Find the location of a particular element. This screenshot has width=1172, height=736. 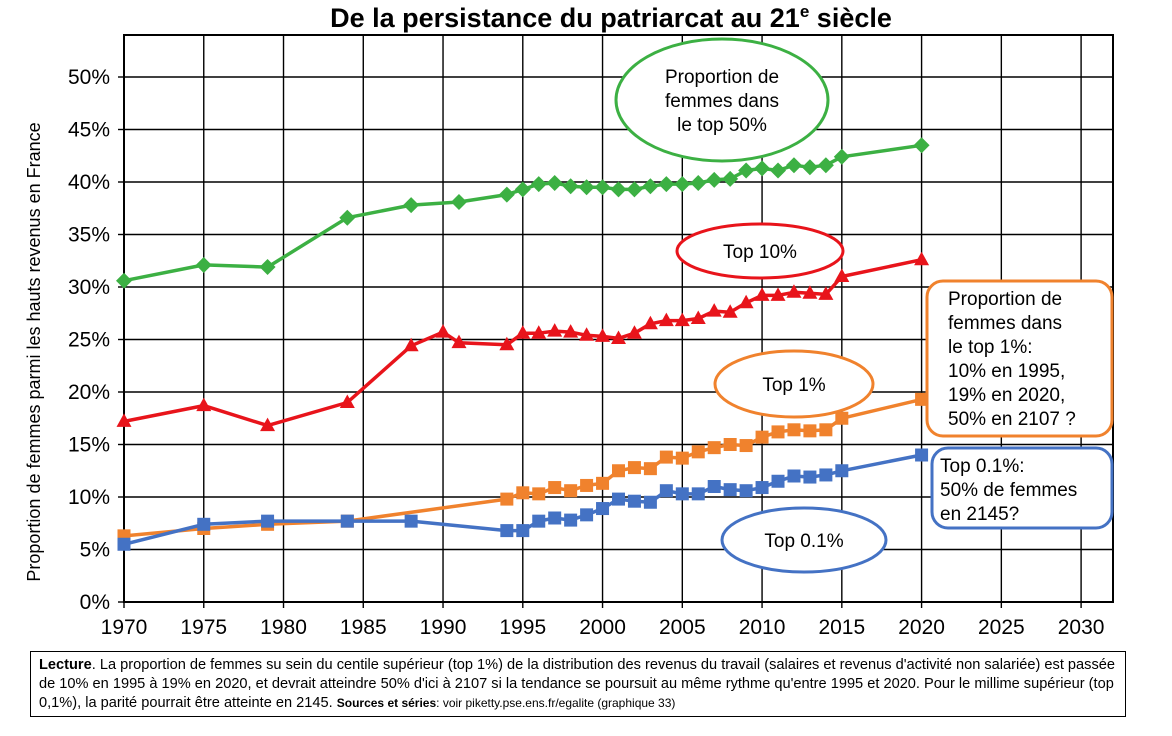

annotation-0: Proportion de femmes dans le top 50% is located at coordinates (722, 100).